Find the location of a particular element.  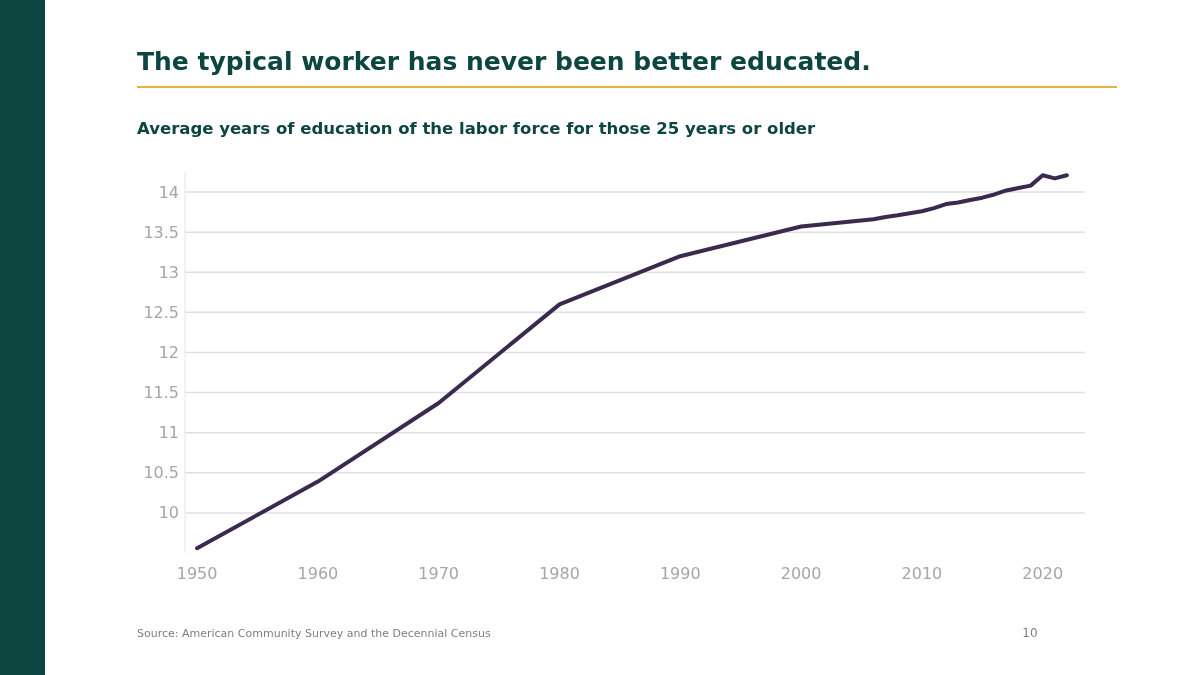

chart-title: The typical worker has never been better educated. is located at coordinates (504, 61).